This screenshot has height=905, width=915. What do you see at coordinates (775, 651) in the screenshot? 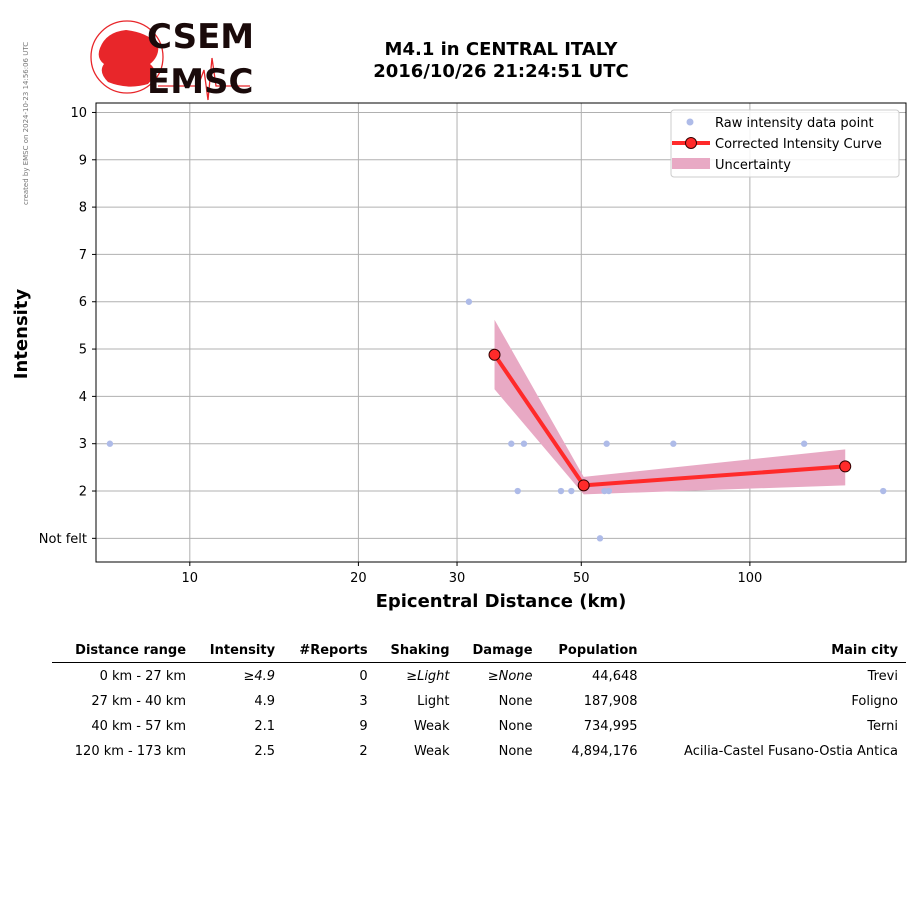
I see `col-header-main-city: Main city` at bounding box center [775, 651].